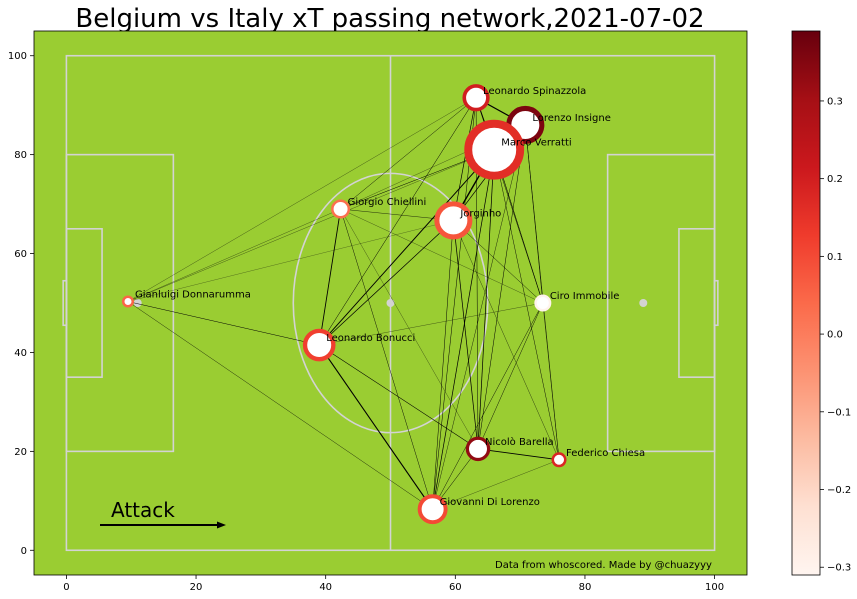 Image resolution: width=857 pixels, height=599 pixels. I want to click on centre-spot, so click(390, 303).